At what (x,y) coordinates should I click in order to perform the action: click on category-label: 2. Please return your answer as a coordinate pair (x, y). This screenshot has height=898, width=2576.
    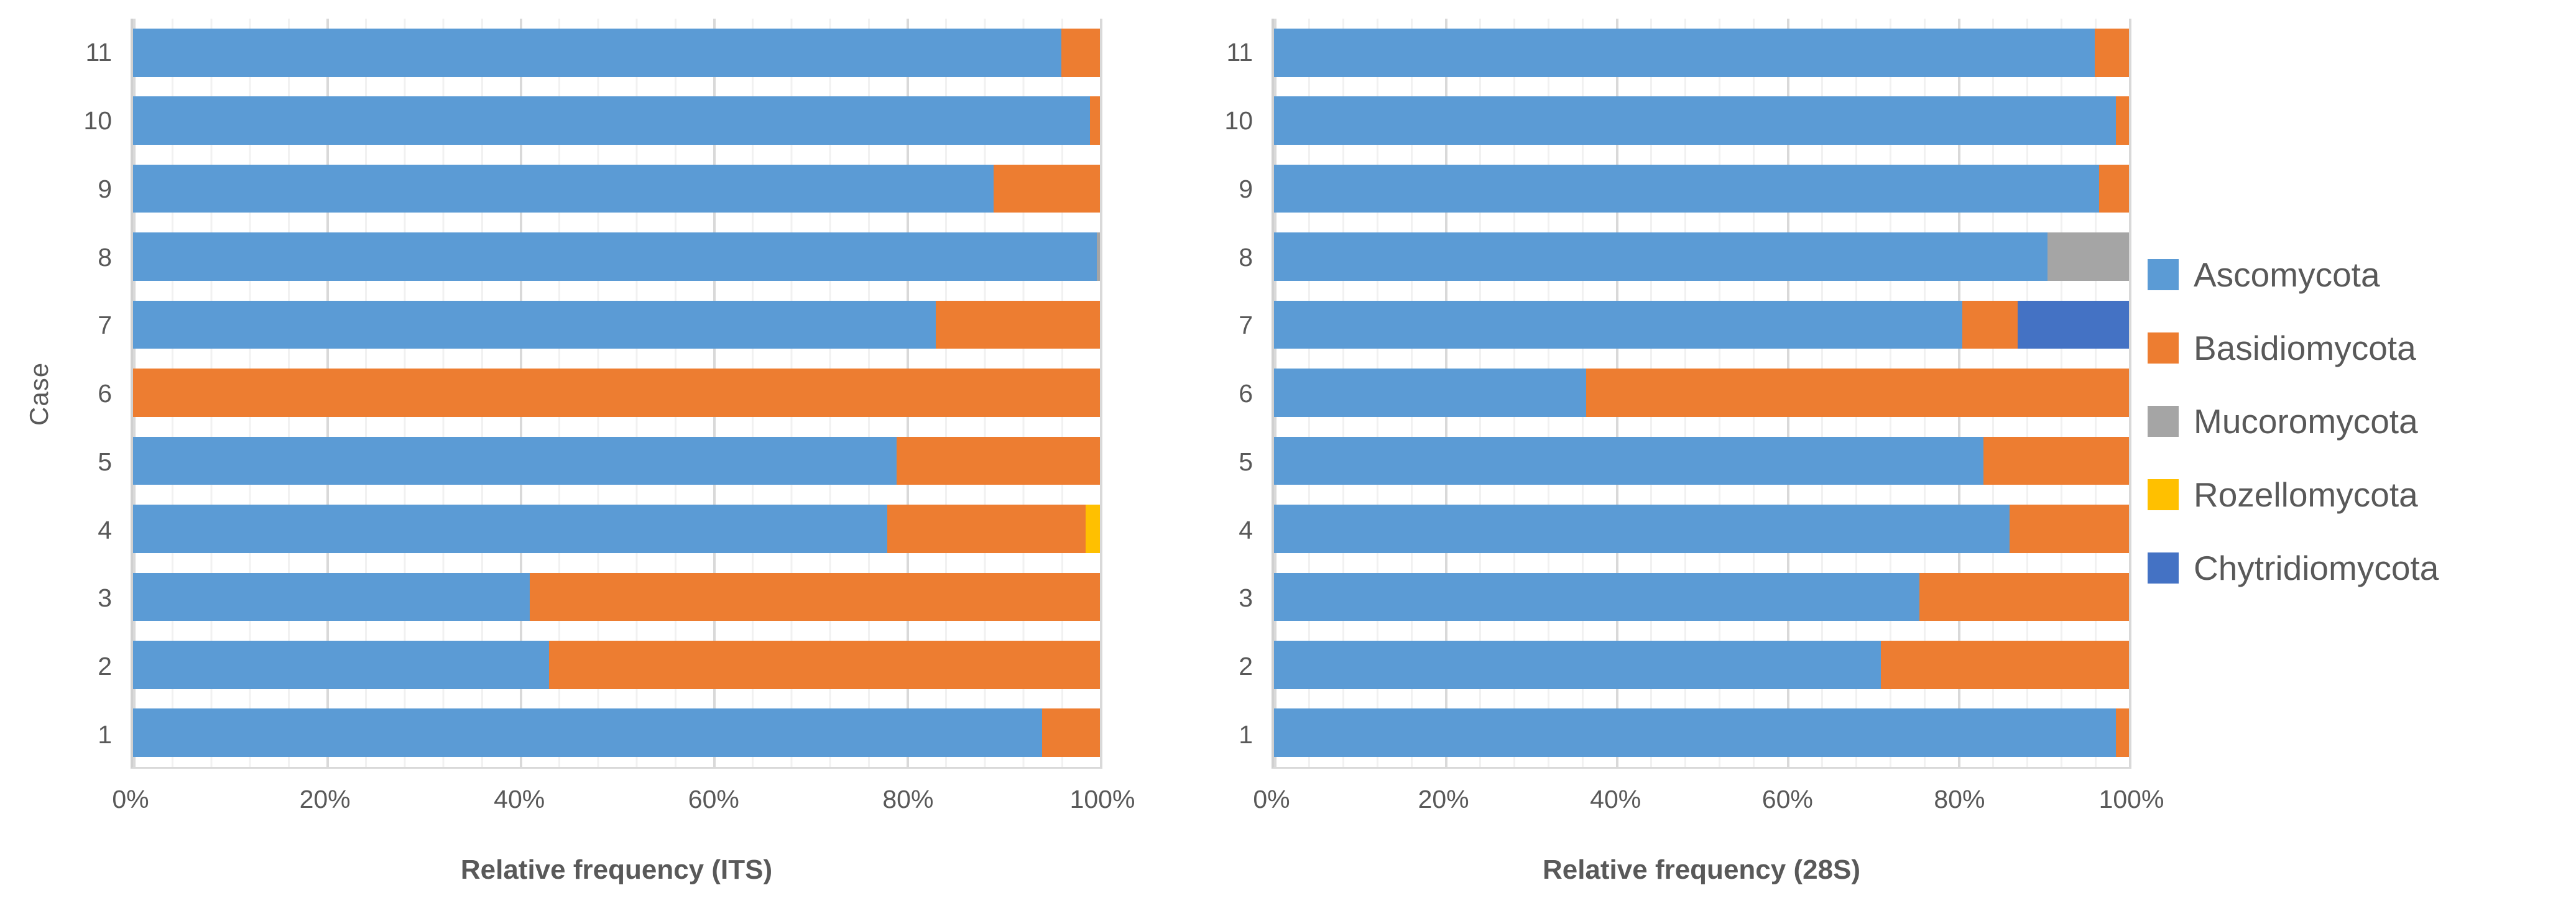
    Looking at the image, I should click on (1246, 665).